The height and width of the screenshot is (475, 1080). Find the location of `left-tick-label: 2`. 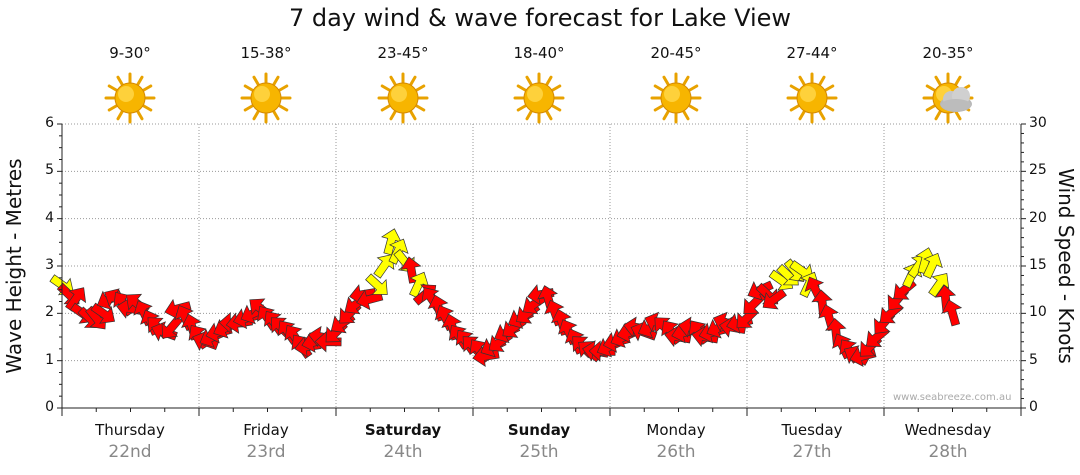

left-tick-label: 2 is located at coordinates (49, 312).